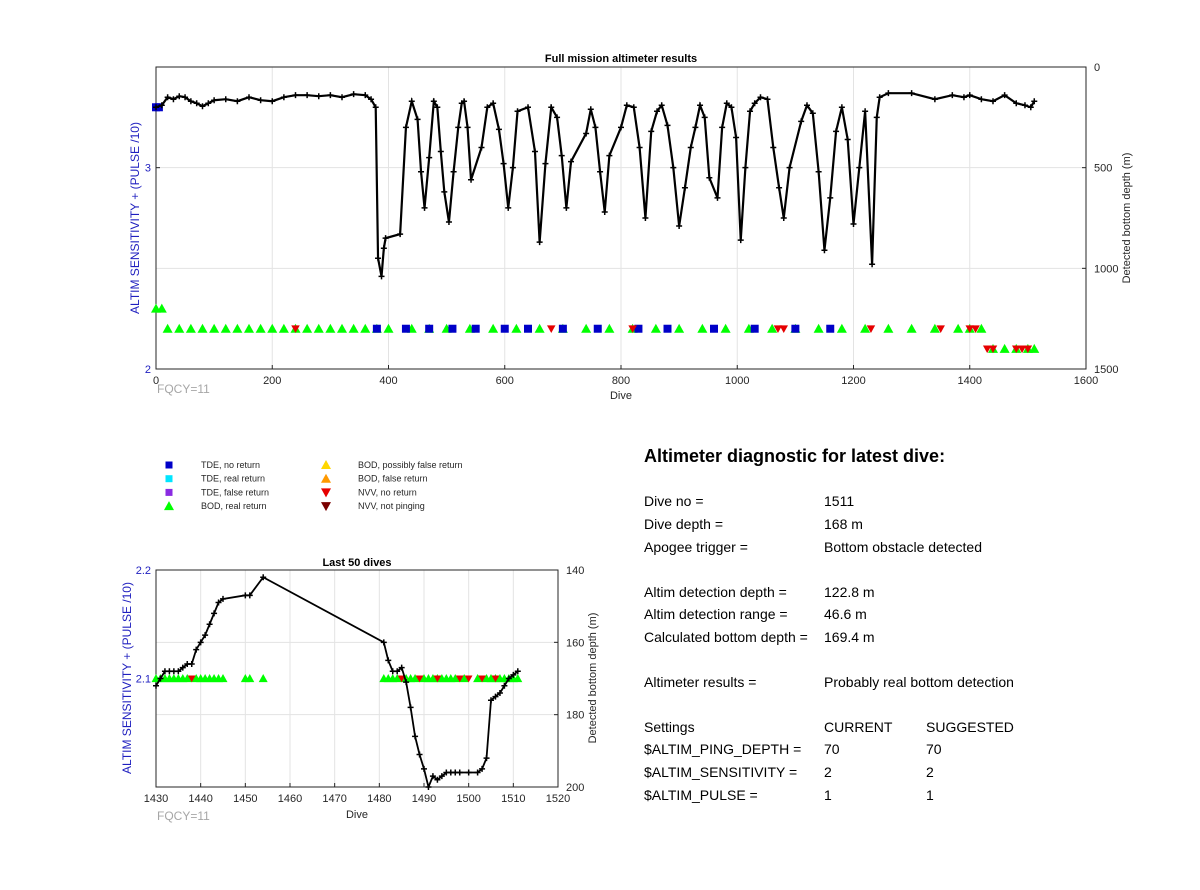 This screenshot has height=890, width=1200. I want to click on diag-value-altim-detection-depth: 122.8 m, so click(849, 592).